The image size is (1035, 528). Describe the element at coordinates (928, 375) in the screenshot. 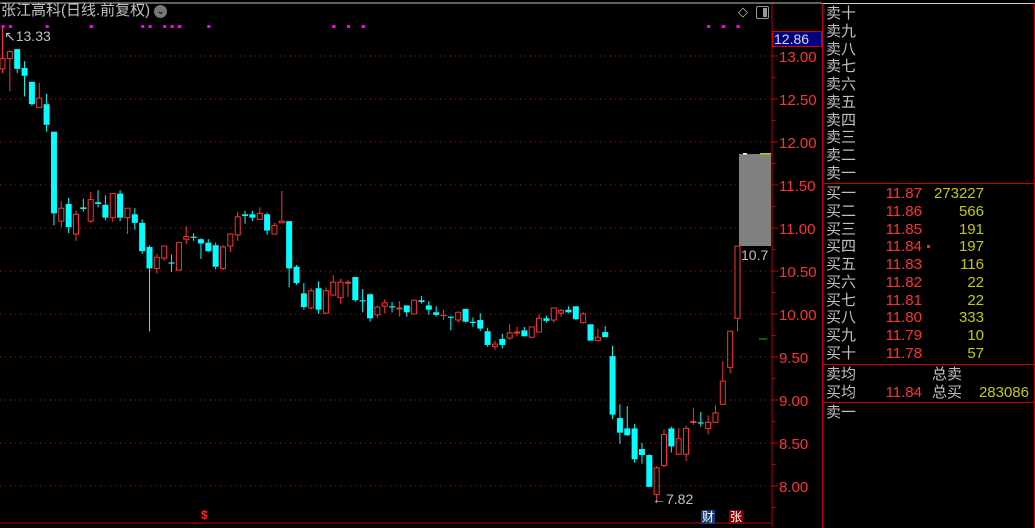

I see `ask-avg-row: 卖均 总卖` at that location.